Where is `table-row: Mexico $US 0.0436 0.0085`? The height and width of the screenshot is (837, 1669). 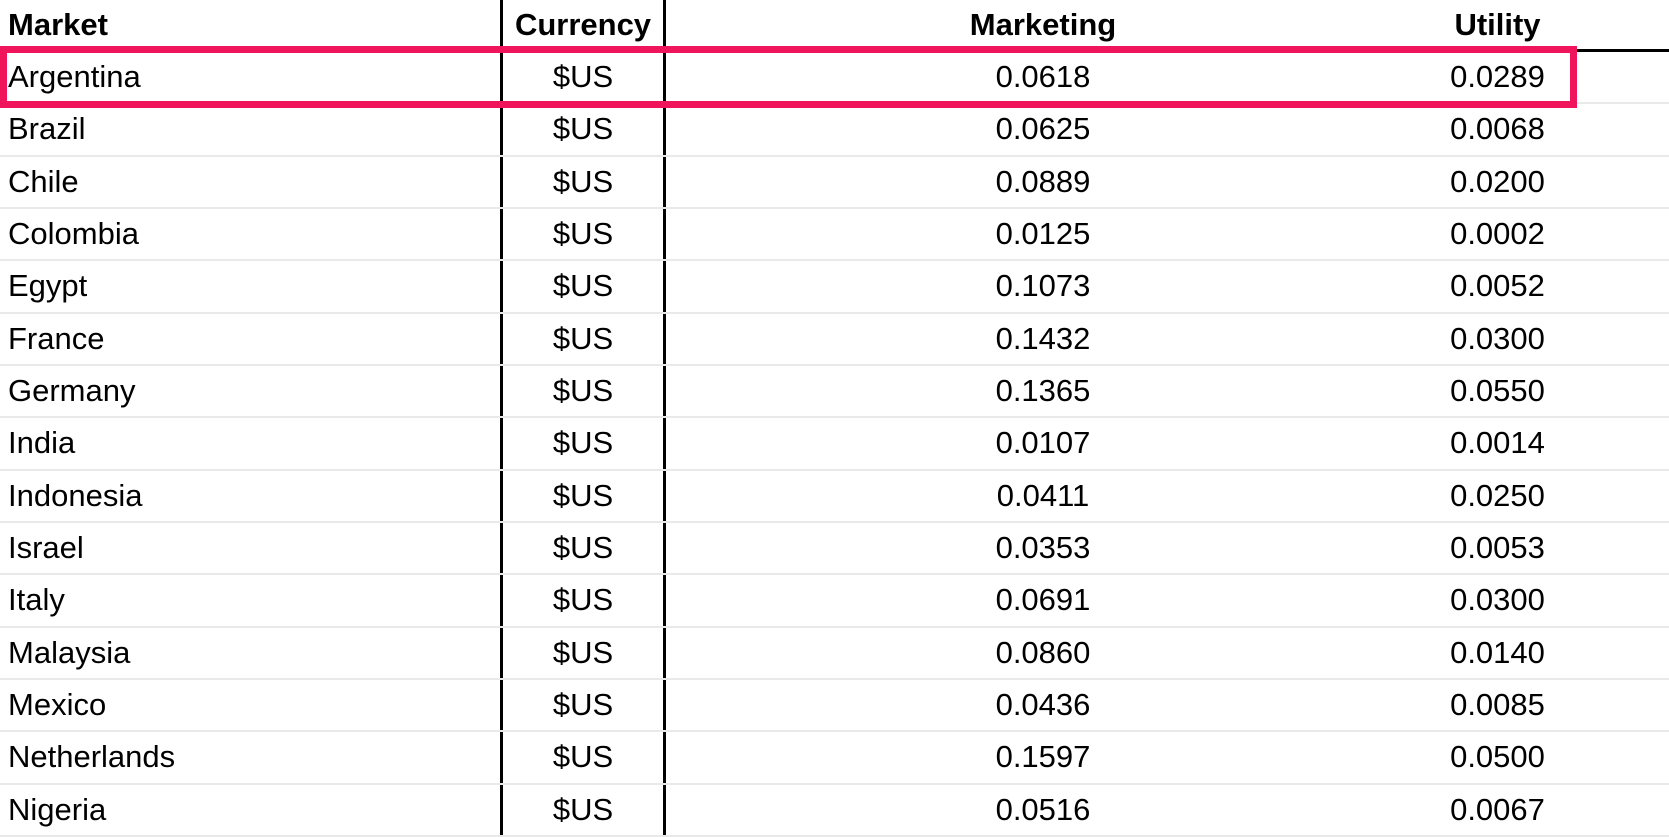 table-row: Mexico $US 0.0436 0.0085 is located at coordinates (834, 706).